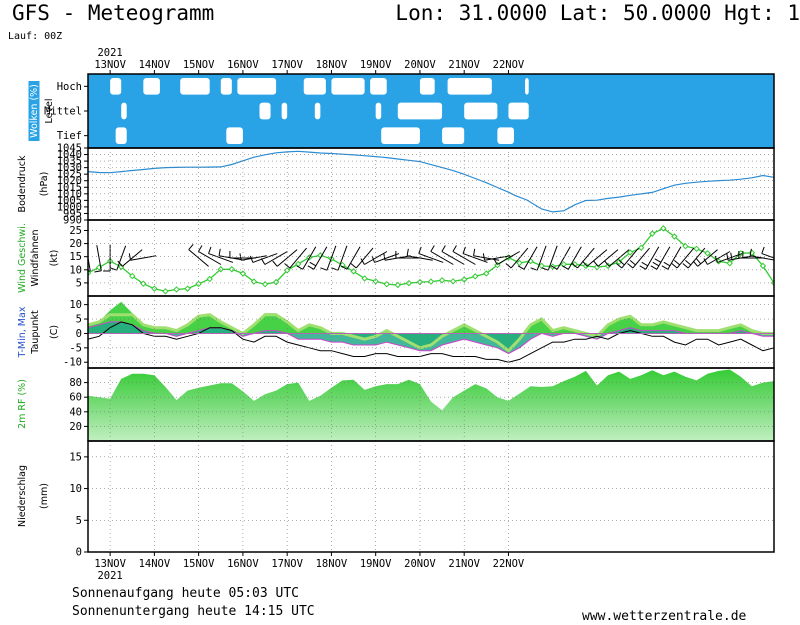  What do you see at coordinates (34, 111) in the screenshot?
I see `clouds-ylabel-group: Wolken (%)` at bounding box center [34, 111].